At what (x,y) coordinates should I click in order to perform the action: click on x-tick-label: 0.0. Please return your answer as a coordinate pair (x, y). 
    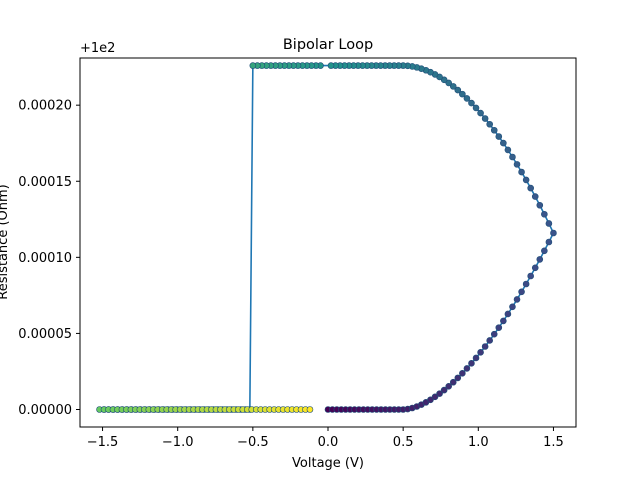
    Looking at the image, I should click on (328, 442).